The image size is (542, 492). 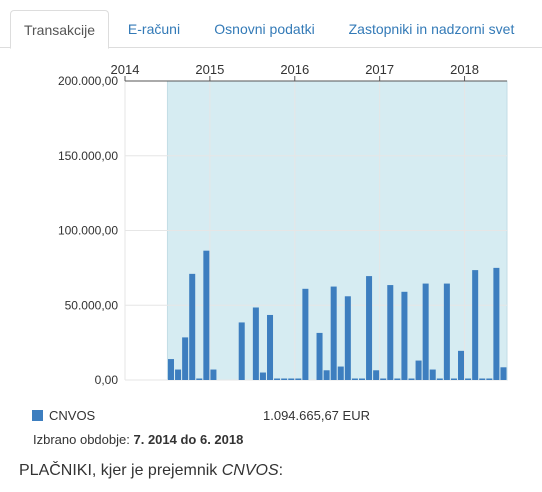 What do you see at coordinates (379, 69) in the screenshot?
I see `x-tick-label: 2017` at bounding box center [379, 69].